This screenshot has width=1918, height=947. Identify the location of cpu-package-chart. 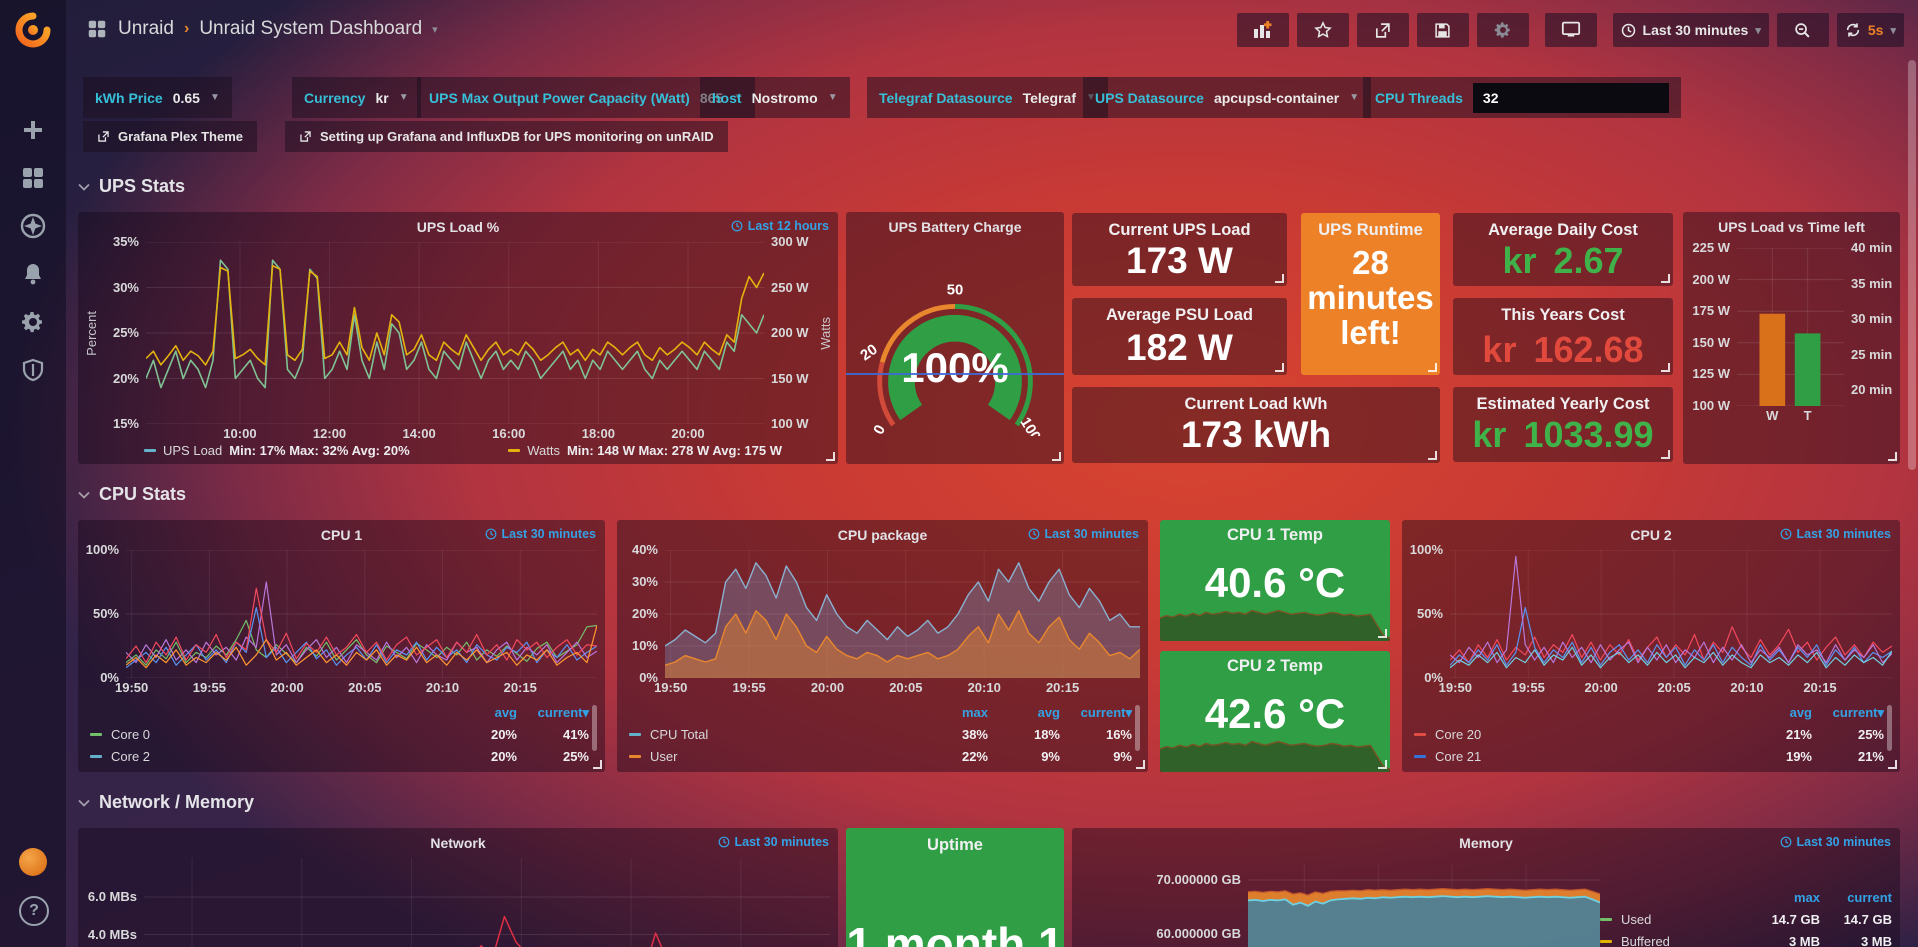
(902, 614).